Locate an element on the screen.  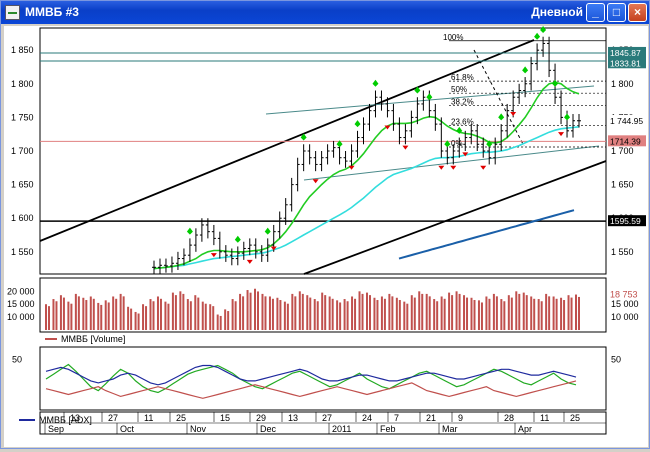
support-price-label: 1595.59 is located at coordinates (625, 221).